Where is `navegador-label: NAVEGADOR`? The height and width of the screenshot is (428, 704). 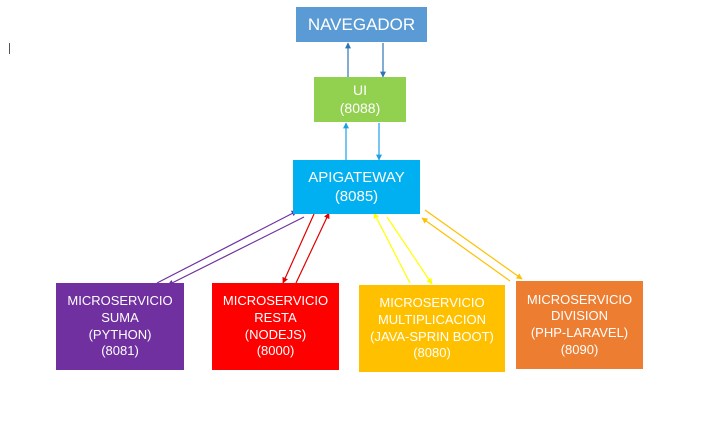
navegador-label: NAVEGADOR is located at coordinates (361, 24).